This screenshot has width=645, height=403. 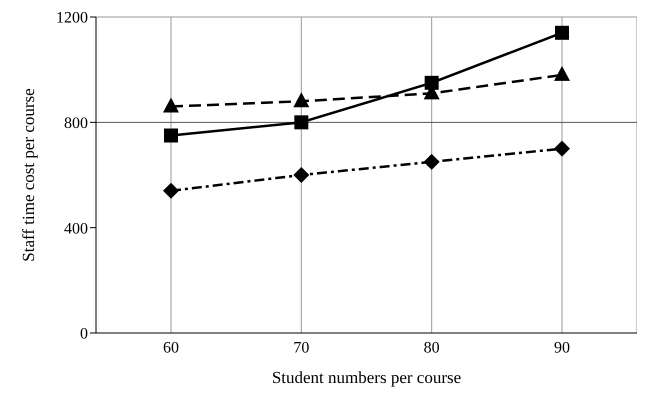 What do you see at coordinates (76, 123) in the screenshot?
I see `y-tick-label: 800` at bounding box center [76, 123].